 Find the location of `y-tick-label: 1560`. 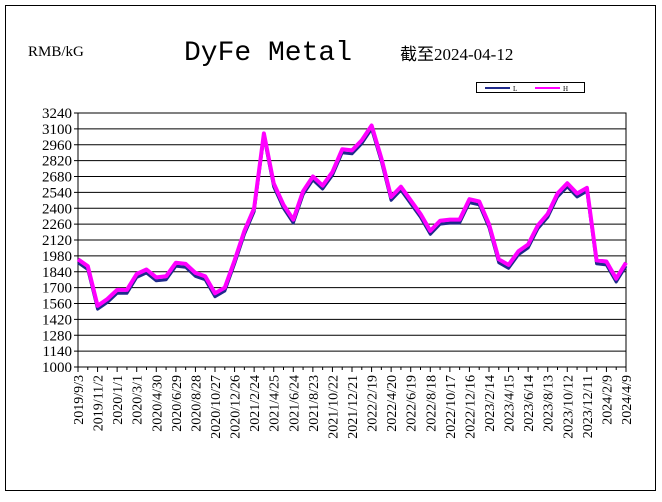

y-tick-label: 1560 is located at coordinates (57, 305).